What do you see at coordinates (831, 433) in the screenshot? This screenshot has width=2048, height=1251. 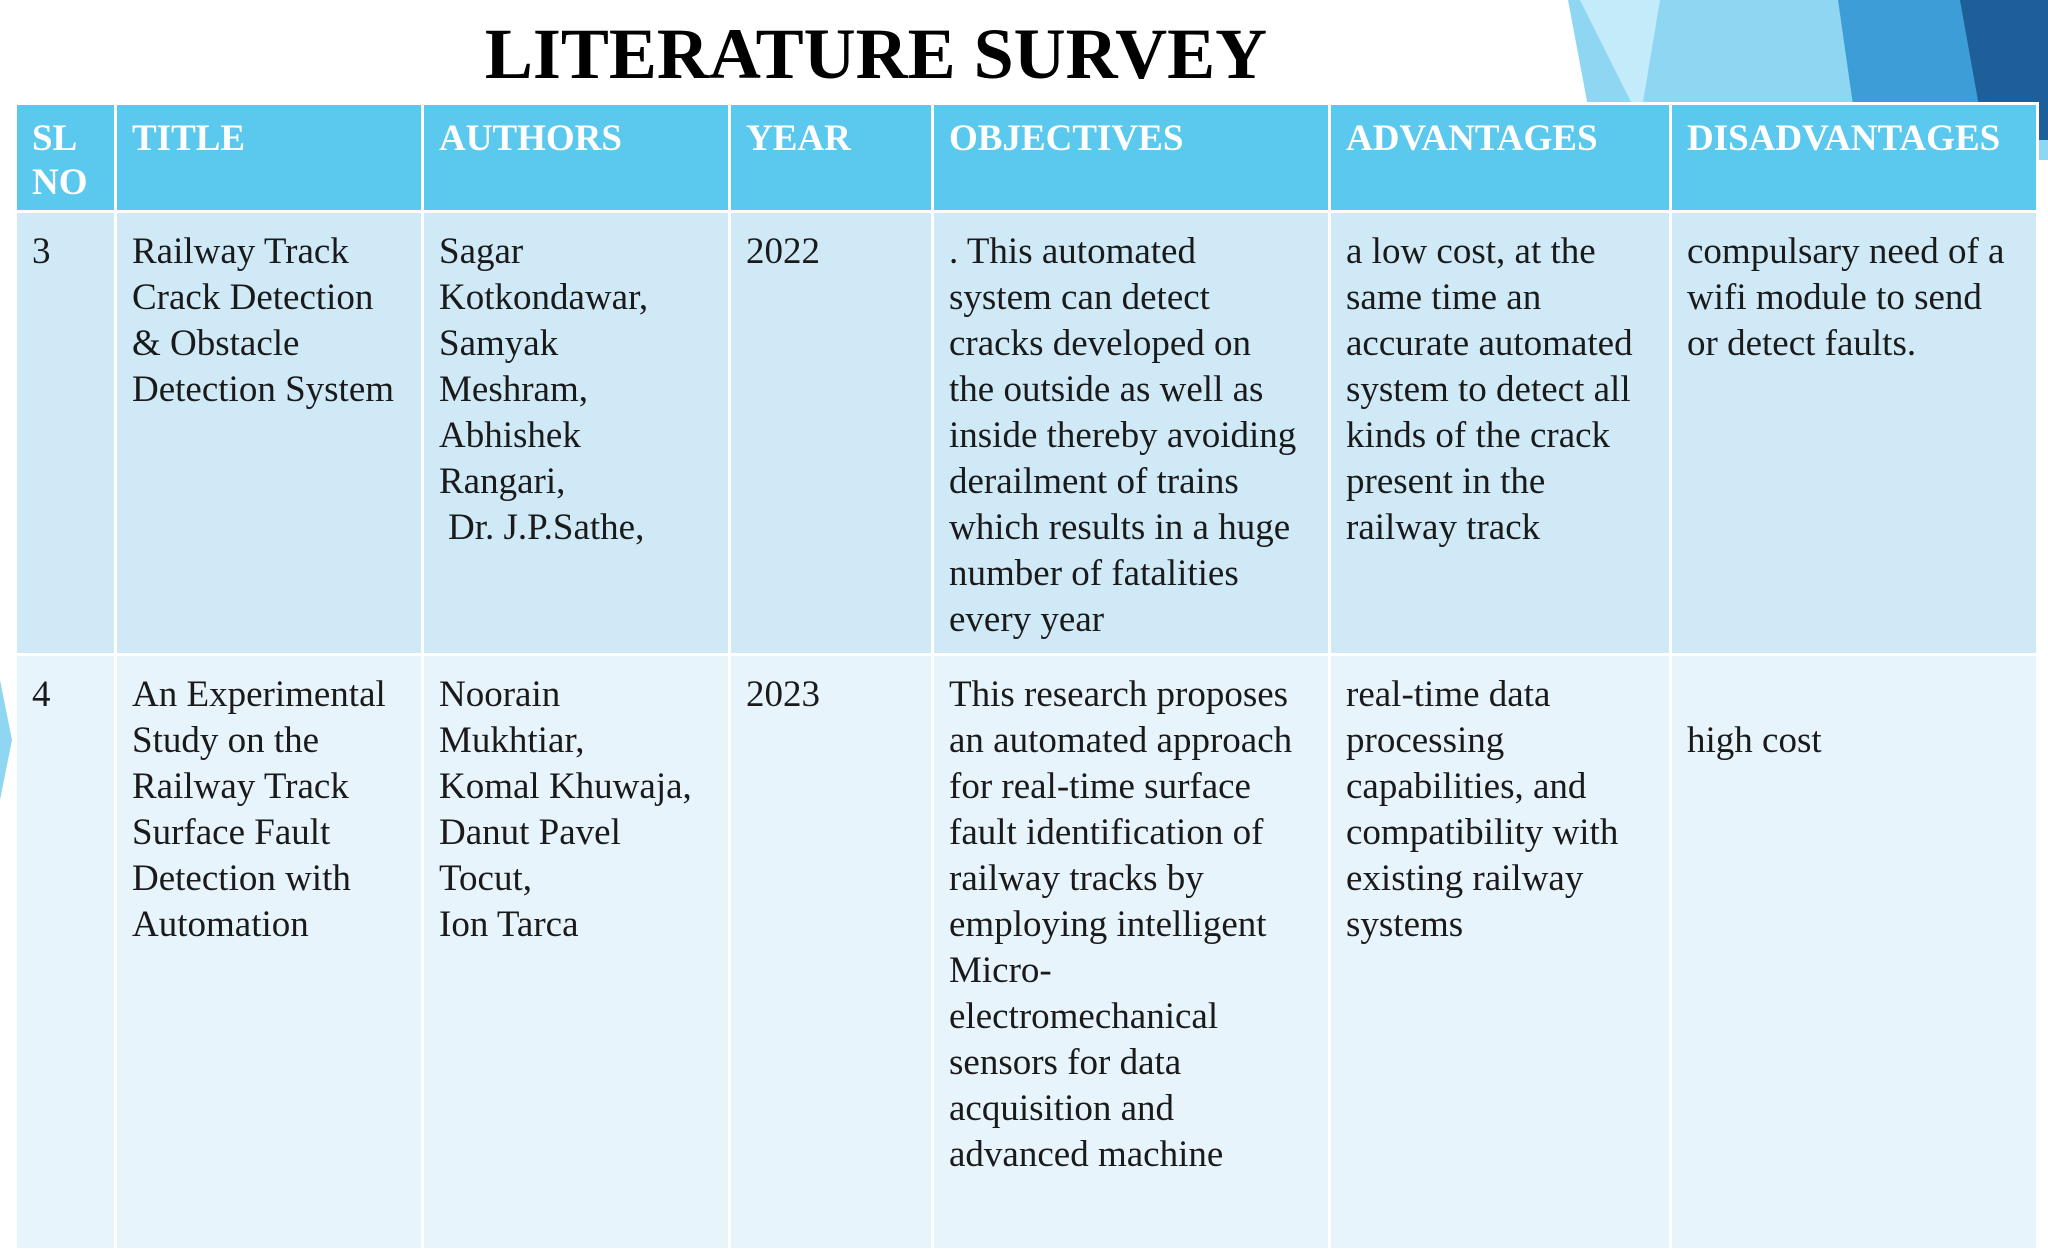 I see `cell-year: 2022` at bounding box center [831, 433].